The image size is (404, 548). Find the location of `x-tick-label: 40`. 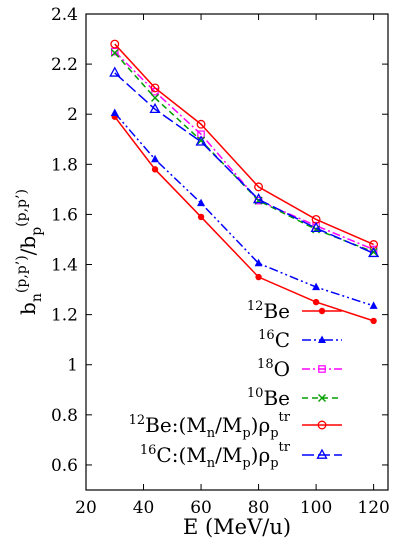

x-tick-label: 40 is located at coordinates (144, 508).